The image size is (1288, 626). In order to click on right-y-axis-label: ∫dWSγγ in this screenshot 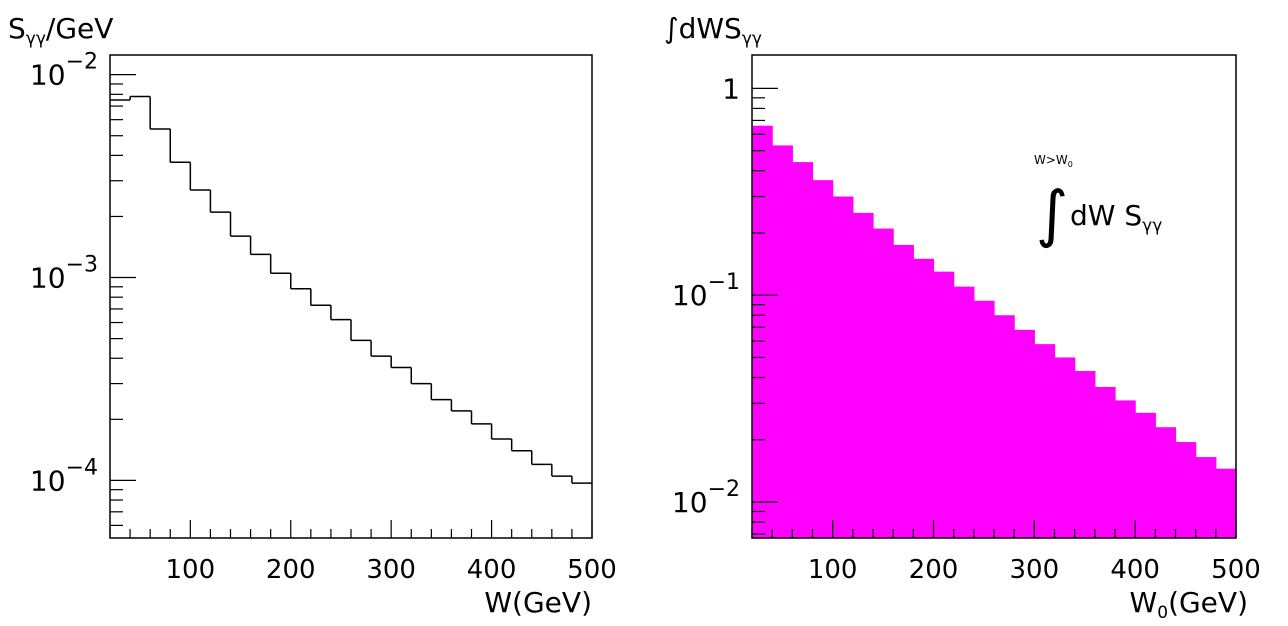, I will do `click(713, 30)`.